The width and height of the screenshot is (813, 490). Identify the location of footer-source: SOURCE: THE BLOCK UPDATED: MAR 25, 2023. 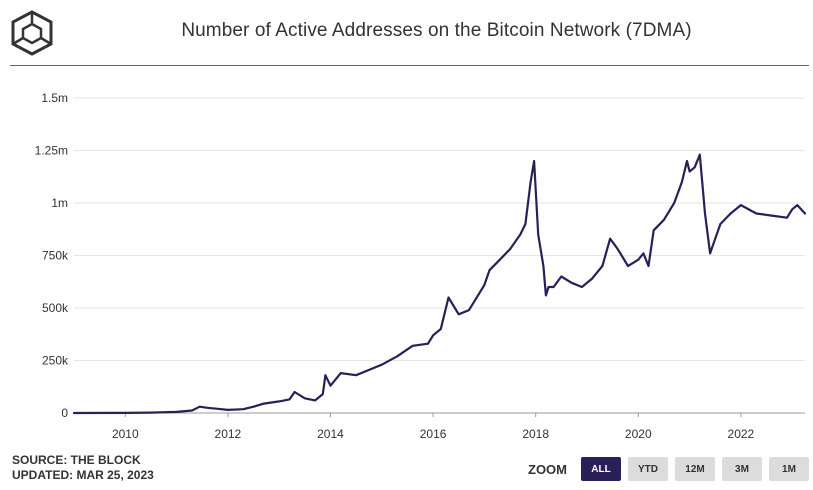
(83, 468).